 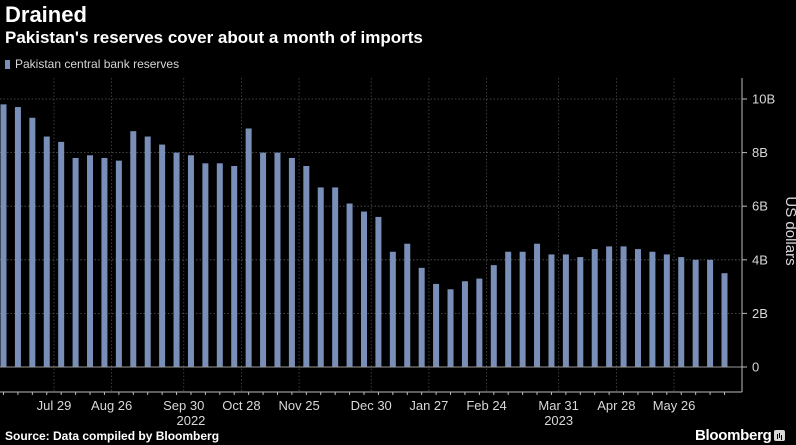 I want to click on legend-label: Pakistan central bank reserves, so click(x=97, y=64).